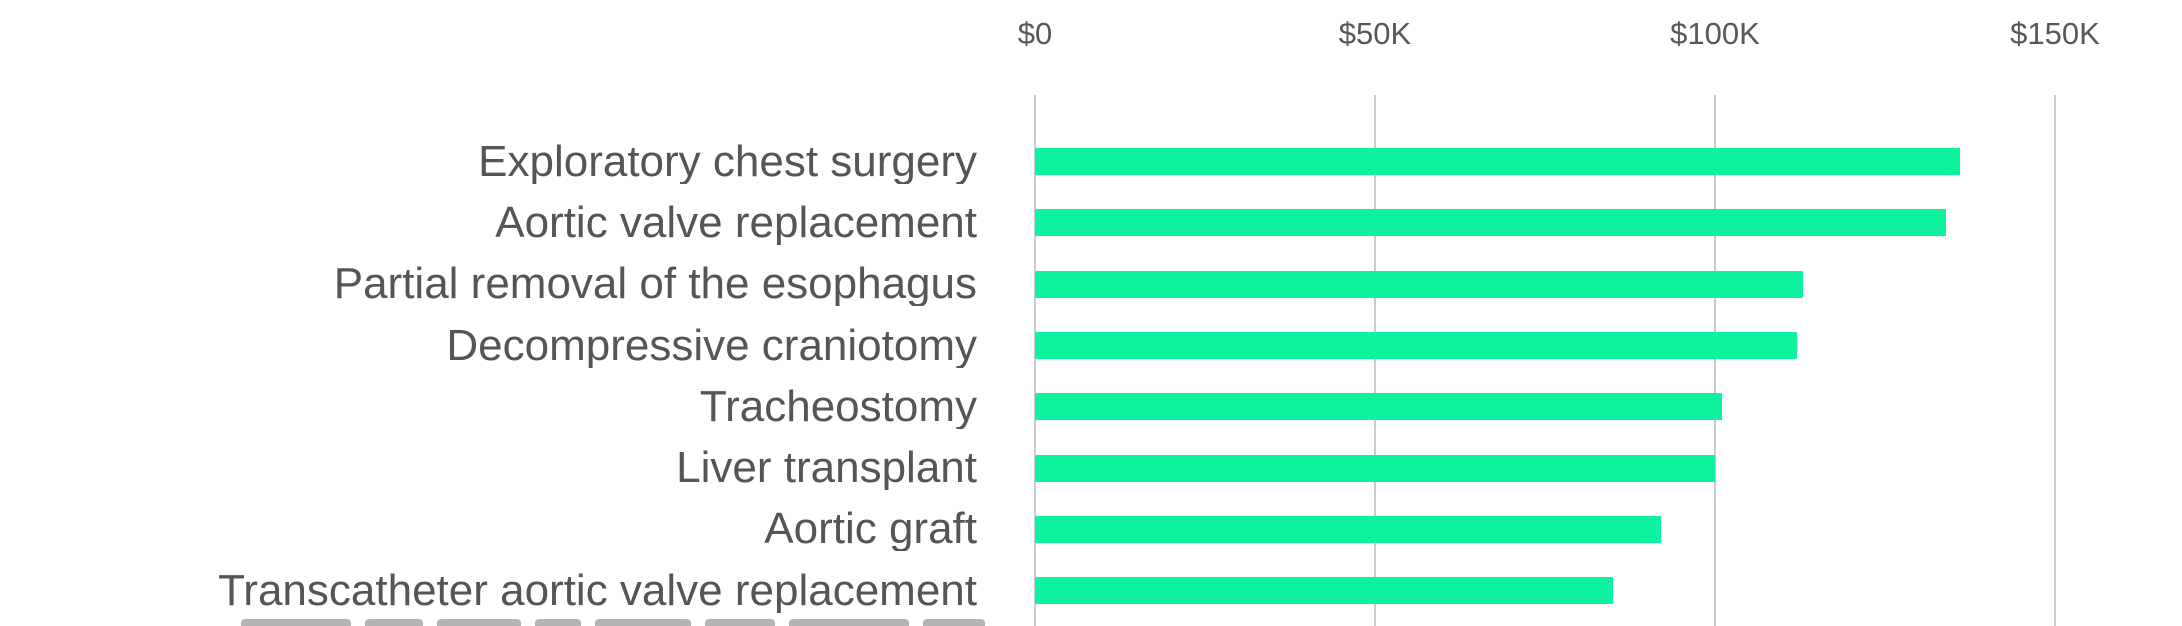 This screenshot has height=626, width=2182. I want to click on bar-row: Aortic graft, so click(1091, 529).